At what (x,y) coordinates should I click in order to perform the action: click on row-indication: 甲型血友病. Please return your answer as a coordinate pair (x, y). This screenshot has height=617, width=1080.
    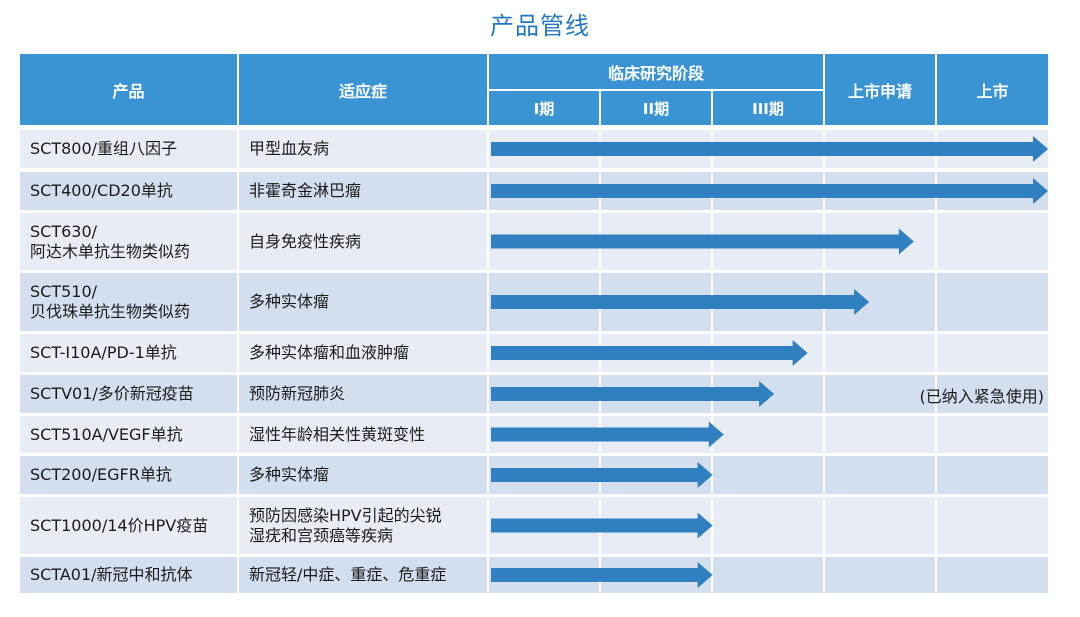
    Looking at the image, I should click on (363, 149).